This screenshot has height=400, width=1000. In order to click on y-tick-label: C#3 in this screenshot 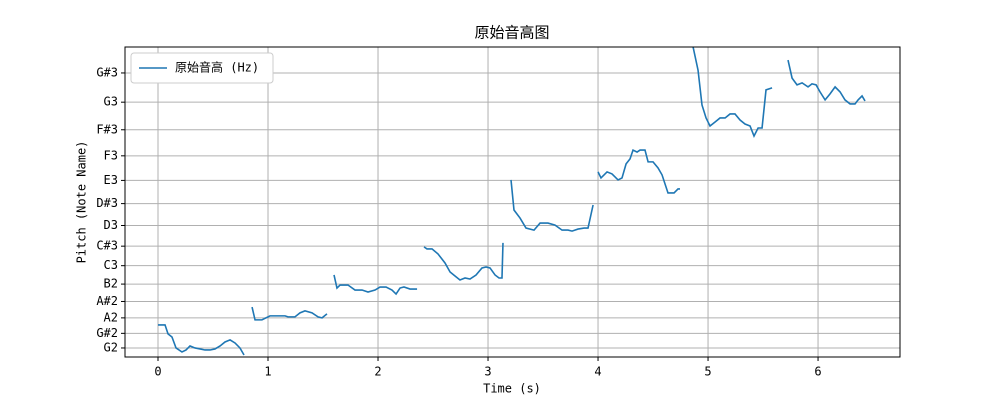, I will do `click(107, 246)`.